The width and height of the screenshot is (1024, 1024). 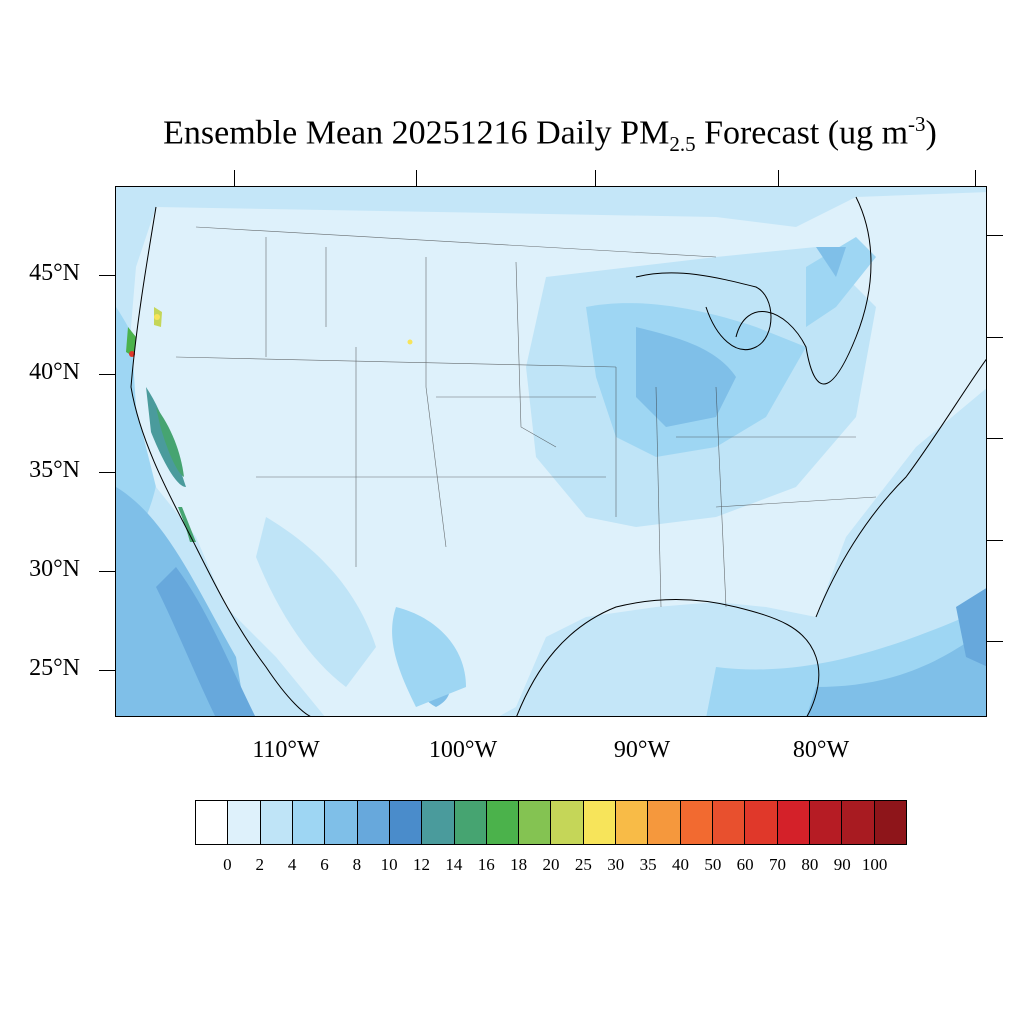 What do you see at coordinates (874, 864) in the screenshot?
I see `colorbar-tick-label: 100` at bounding box center [874, 864].